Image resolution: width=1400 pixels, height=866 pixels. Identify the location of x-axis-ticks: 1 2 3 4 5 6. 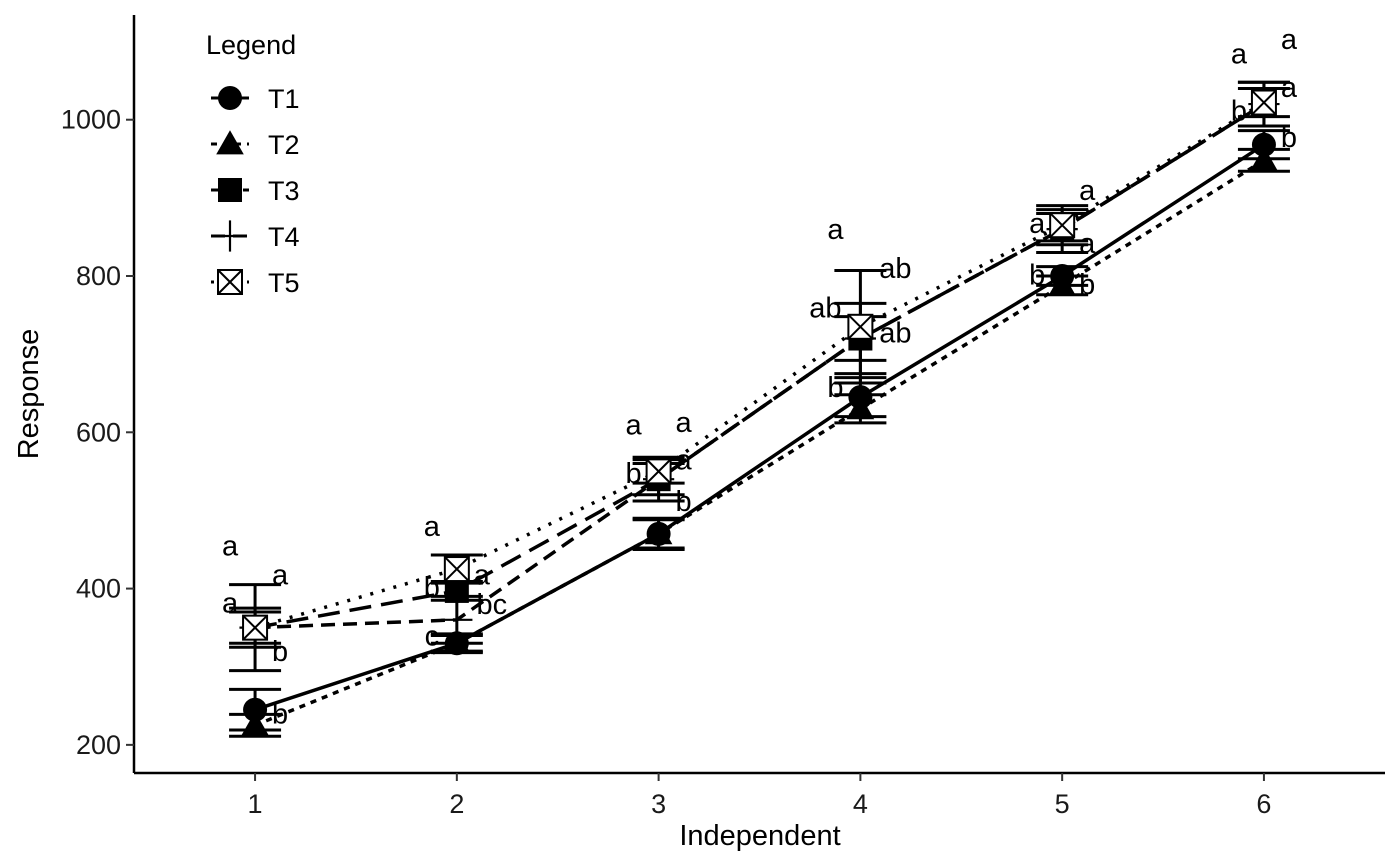
(759, 796).